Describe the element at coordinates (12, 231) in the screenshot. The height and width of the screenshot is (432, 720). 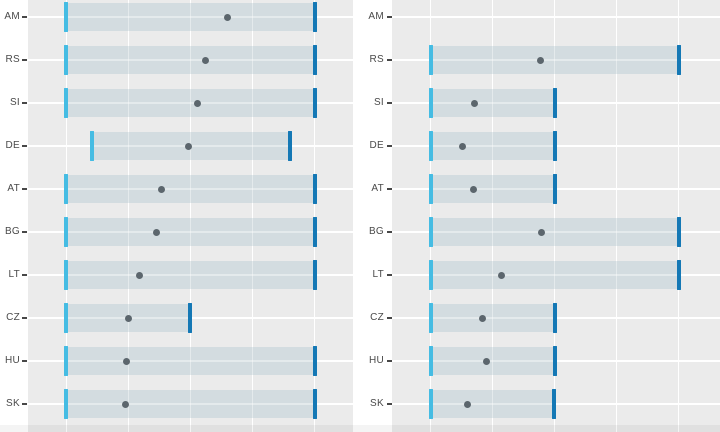
I see `y-axis-label: BG` at that location.